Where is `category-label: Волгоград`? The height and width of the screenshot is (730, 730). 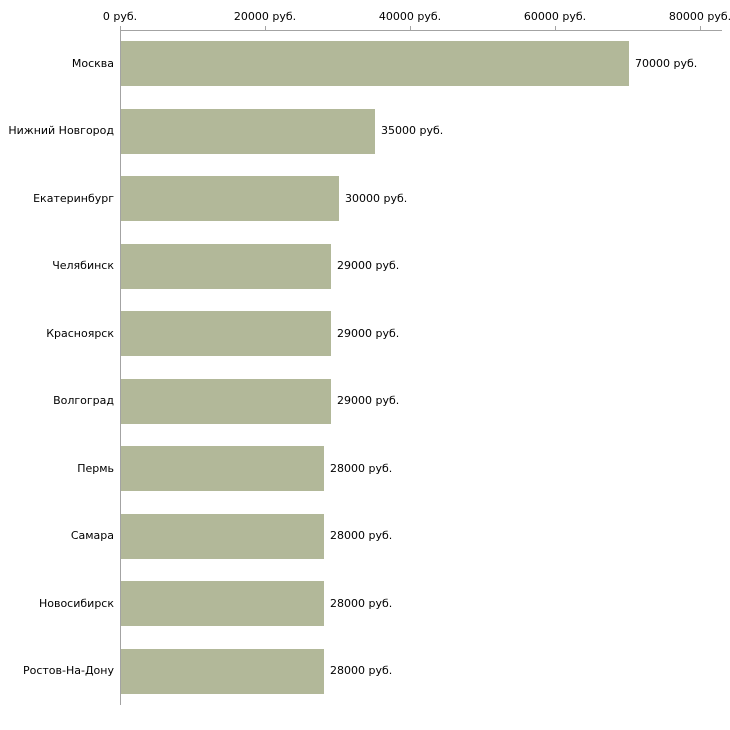
category-label: Волгоград is located at coordinates (83, 401).